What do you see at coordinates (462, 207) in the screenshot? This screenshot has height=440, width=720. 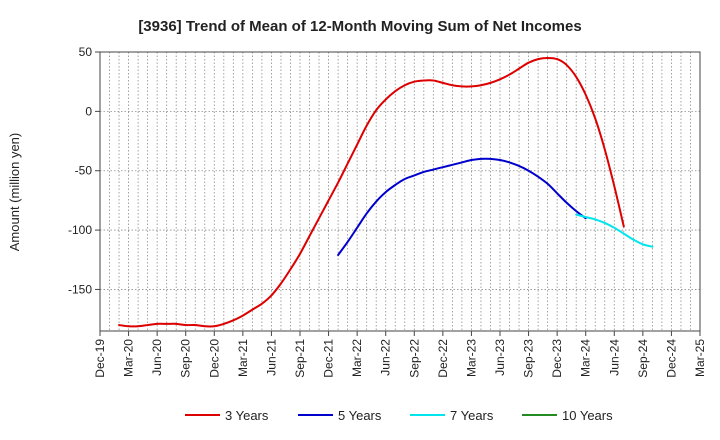 I see `series-line-5-years` at bounding box center [462, 207].